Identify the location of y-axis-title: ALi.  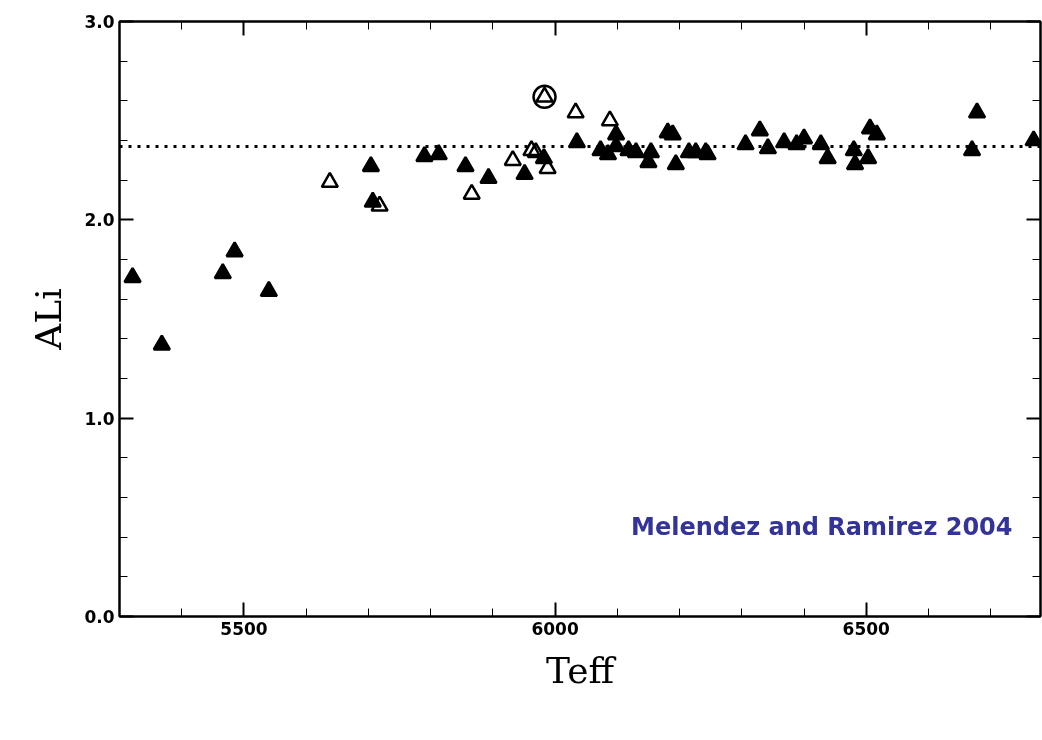
(49, 319).